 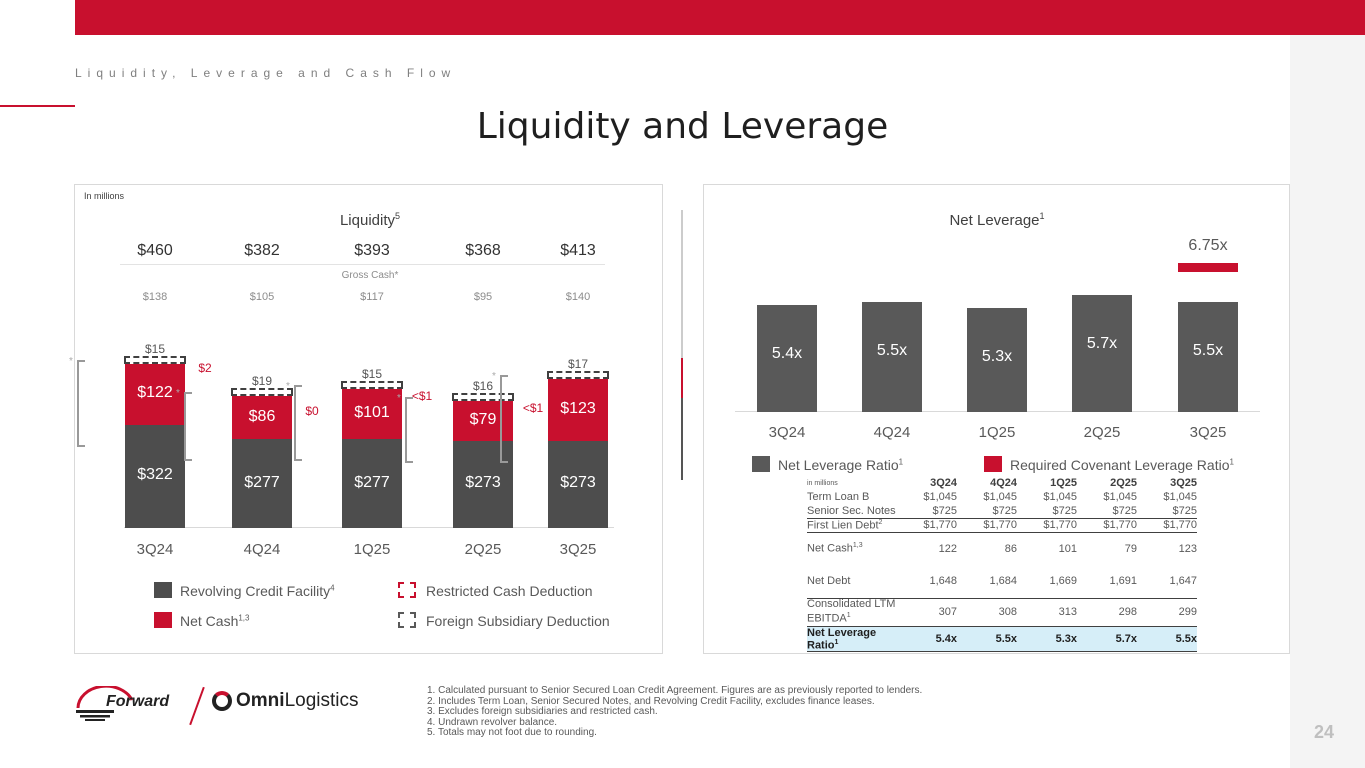 I want to click on foreign-deduction-label: $17, so click(x=578, y=364).